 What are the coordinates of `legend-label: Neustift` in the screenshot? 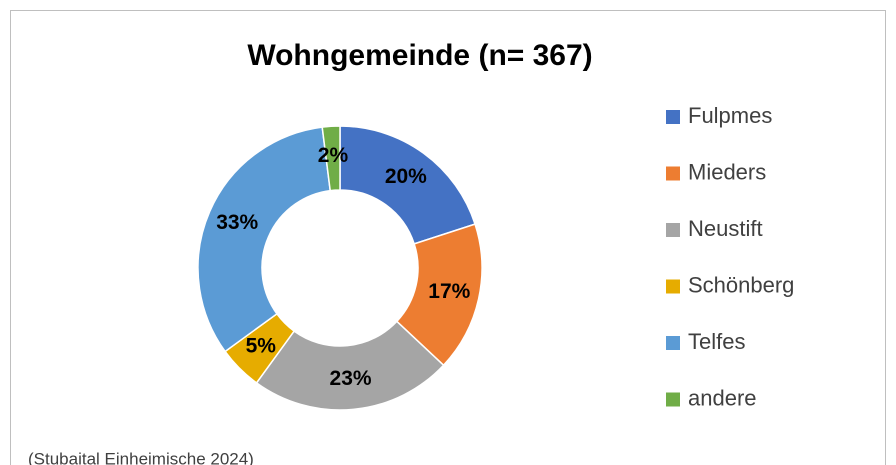 It's located at (725, 228).